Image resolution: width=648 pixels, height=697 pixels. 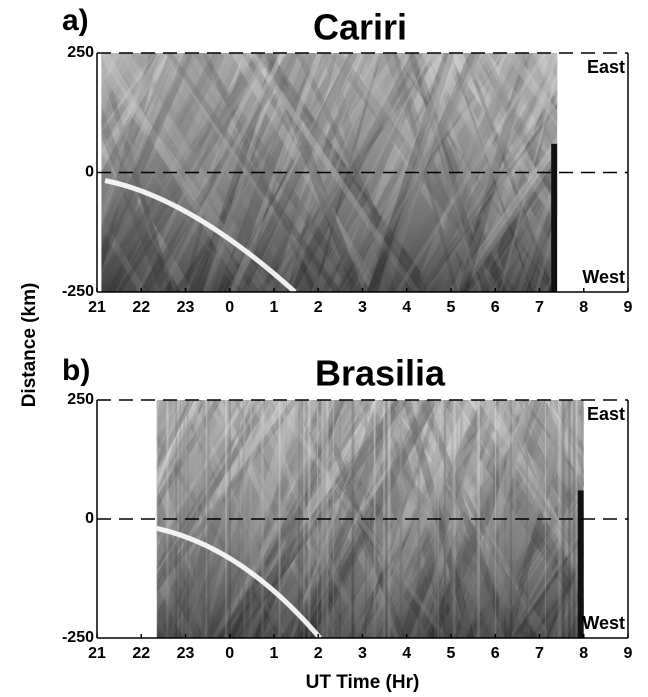 I want to click on panel-label: a), so click(x=75, y=20).